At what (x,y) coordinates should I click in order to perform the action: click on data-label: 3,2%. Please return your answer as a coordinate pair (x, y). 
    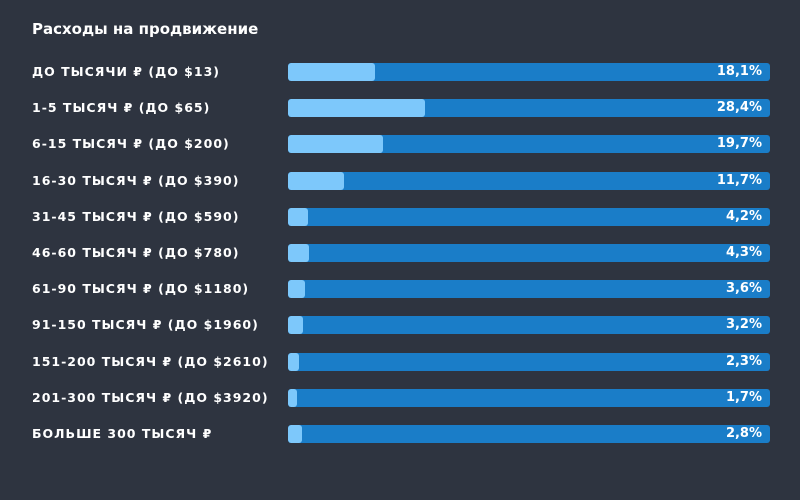
    Looking at the image, I should click on (743, 325).